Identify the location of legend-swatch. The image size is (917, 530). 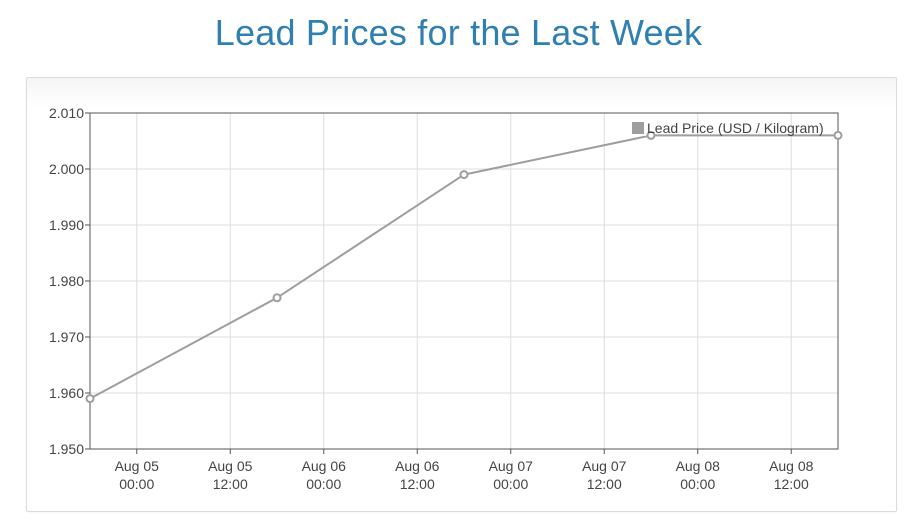
(638, 128).